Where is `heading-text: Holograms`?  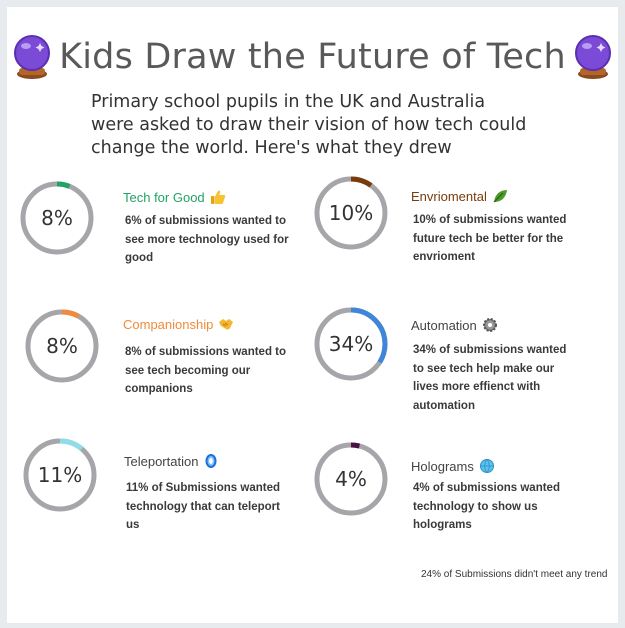 heading-text: Holograms is located at coordinates (442, 466).